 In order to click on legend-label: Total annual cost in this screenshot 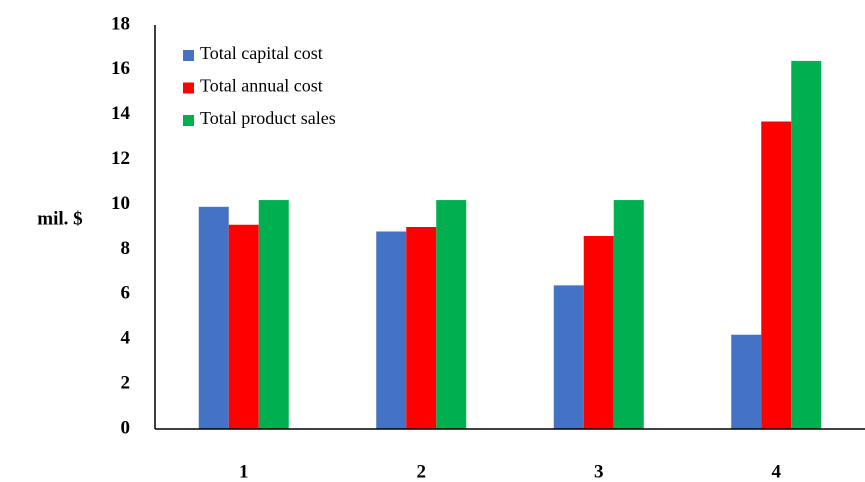, I will do `click(261, 86)`.